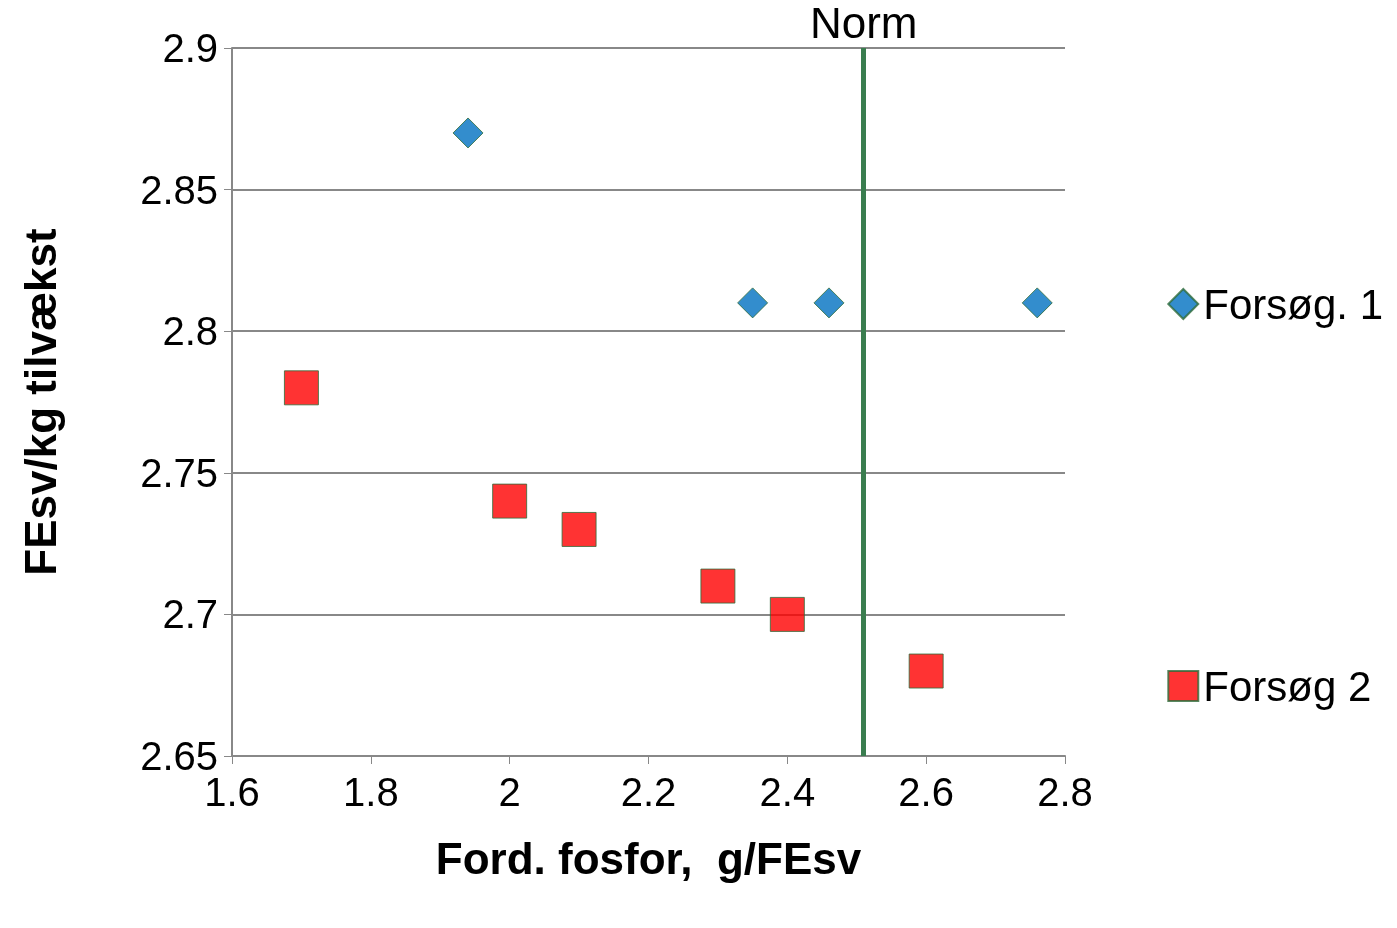 The height and width of the screenshot is (928, 1397). Describe the element at coordinates (190, 331) in the screenshot. I see `y-tick-label: 2.8` at that location.